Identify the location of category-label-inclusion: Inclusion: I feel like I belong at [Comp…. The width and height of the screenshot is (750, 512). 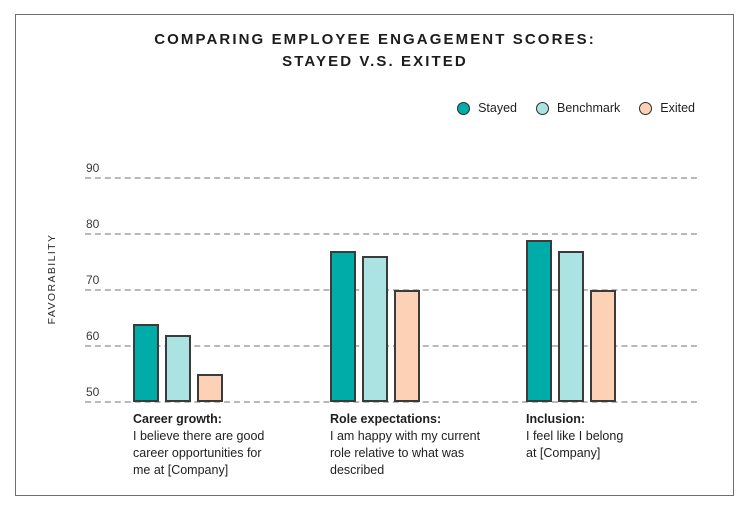
(611, 436).